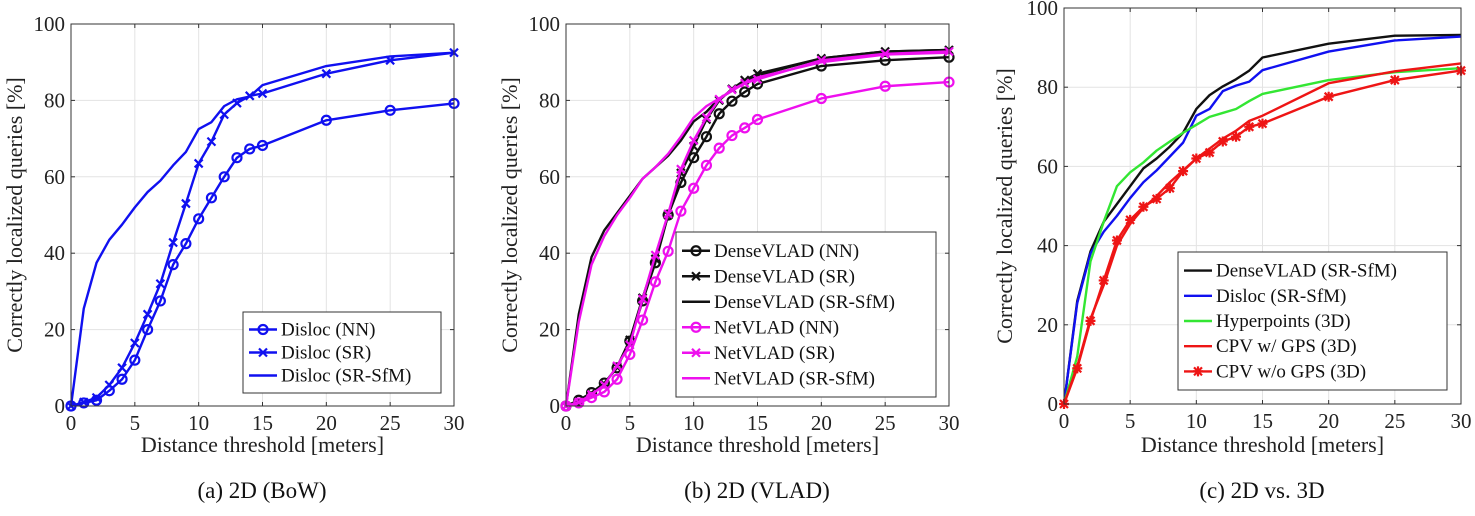 Image resolution: width=1475 pixels, height=516 pixels. Describe the element at coordinates (198, 423) in the screenshot. I see `x-tick-label: 10` at that location.